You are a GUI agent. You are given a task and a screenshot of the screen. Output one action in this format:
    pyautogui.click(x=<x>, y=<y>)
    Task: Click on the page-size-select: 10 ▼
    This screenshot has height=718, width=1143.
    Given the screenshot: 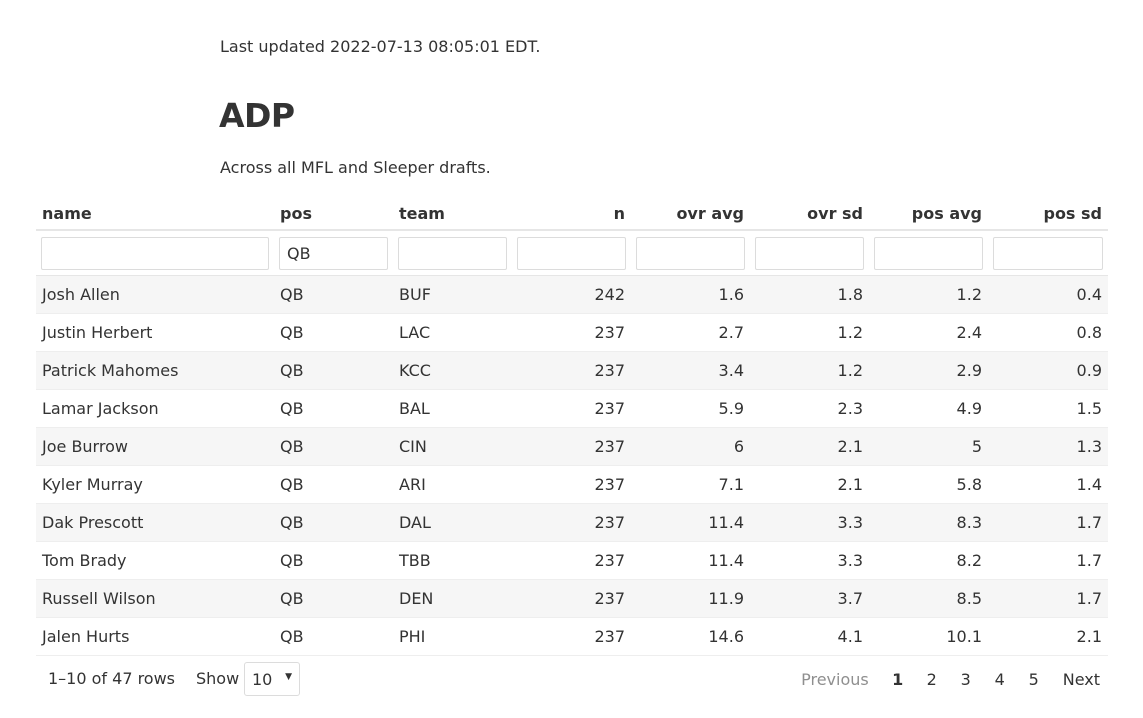 What is the action you would take?
    pyautogui.click(x=272, y=679)
    